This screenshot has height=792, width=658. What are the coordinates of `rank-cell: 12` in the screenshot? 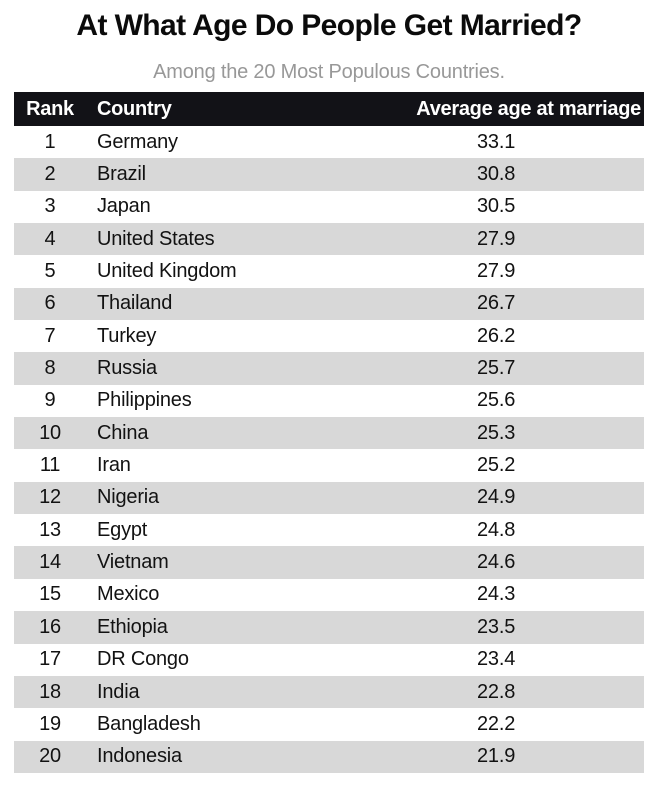 It's located at (50, 497).